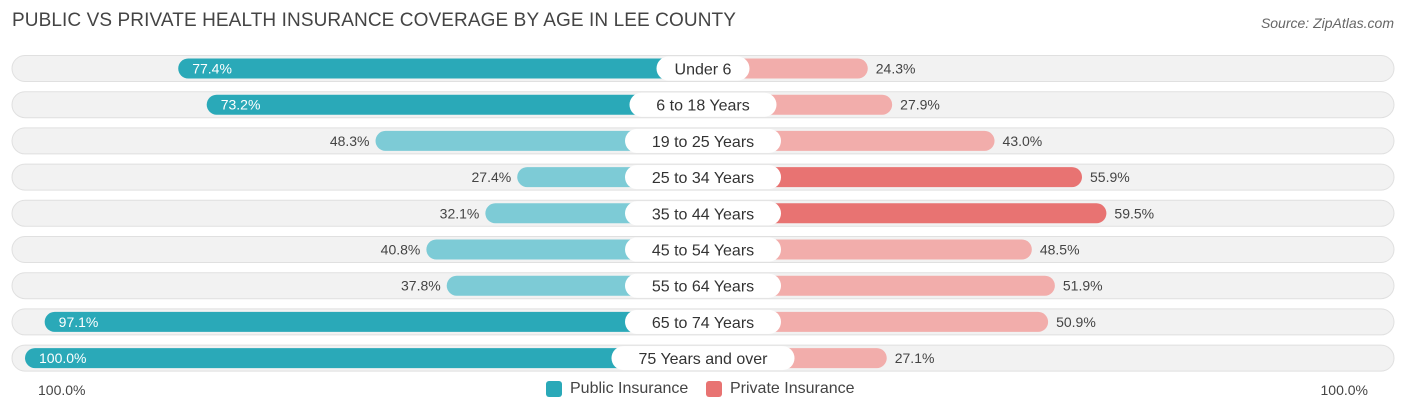 This screenshot has width=1406, height=414. What do you see at coordinates (920, 105) in the screenshot?
I see `private-value-label-6-to-18-years: 27.9%` at bounding box center [920, 105].